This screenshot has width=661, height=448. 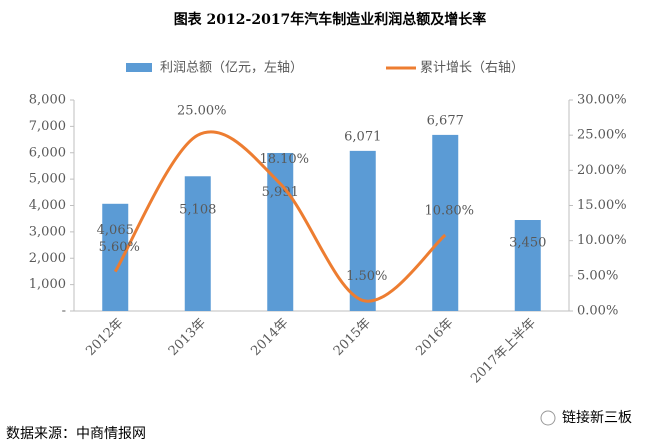 I want to click on bar-value-label: 4,065, so click(x=115, y=230).